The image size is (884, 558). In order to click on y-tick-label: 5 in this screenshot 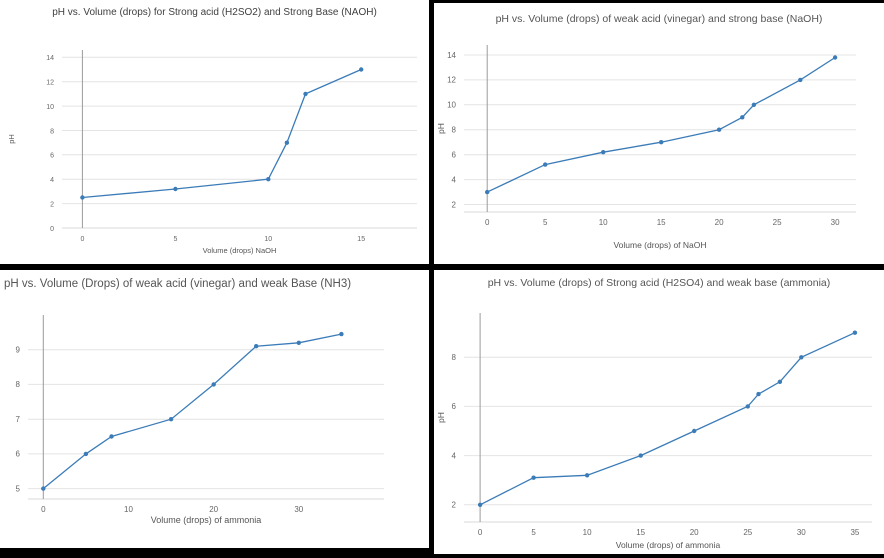, I will do `click(18, 488)`.